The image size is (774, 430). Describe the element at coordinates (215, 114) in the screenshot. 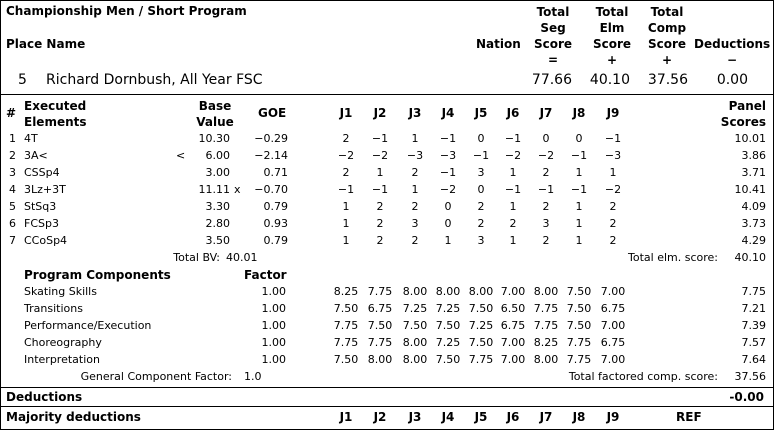

I see `base-value-header: Base Value` at that location.